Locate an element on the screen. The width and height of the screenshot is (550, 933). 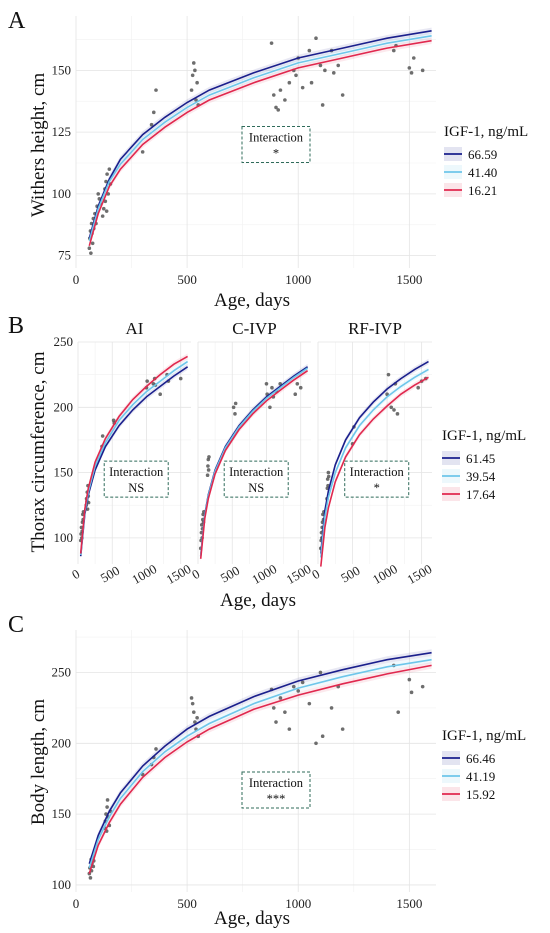
panel-a-x-tick-label: 1000 is located at coordinates (298, 279).